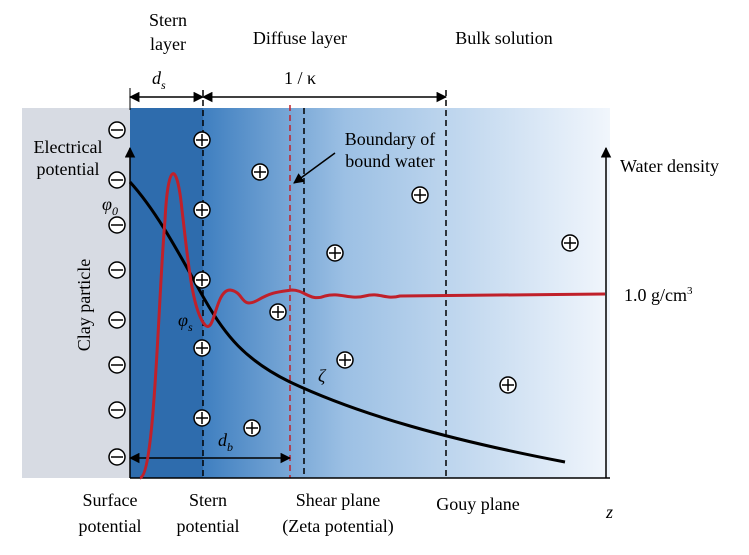  What do you see at coordinates (322, 376) in the screenshot?
I see `zeta-label: ζ` at bounding box center [322, 376].